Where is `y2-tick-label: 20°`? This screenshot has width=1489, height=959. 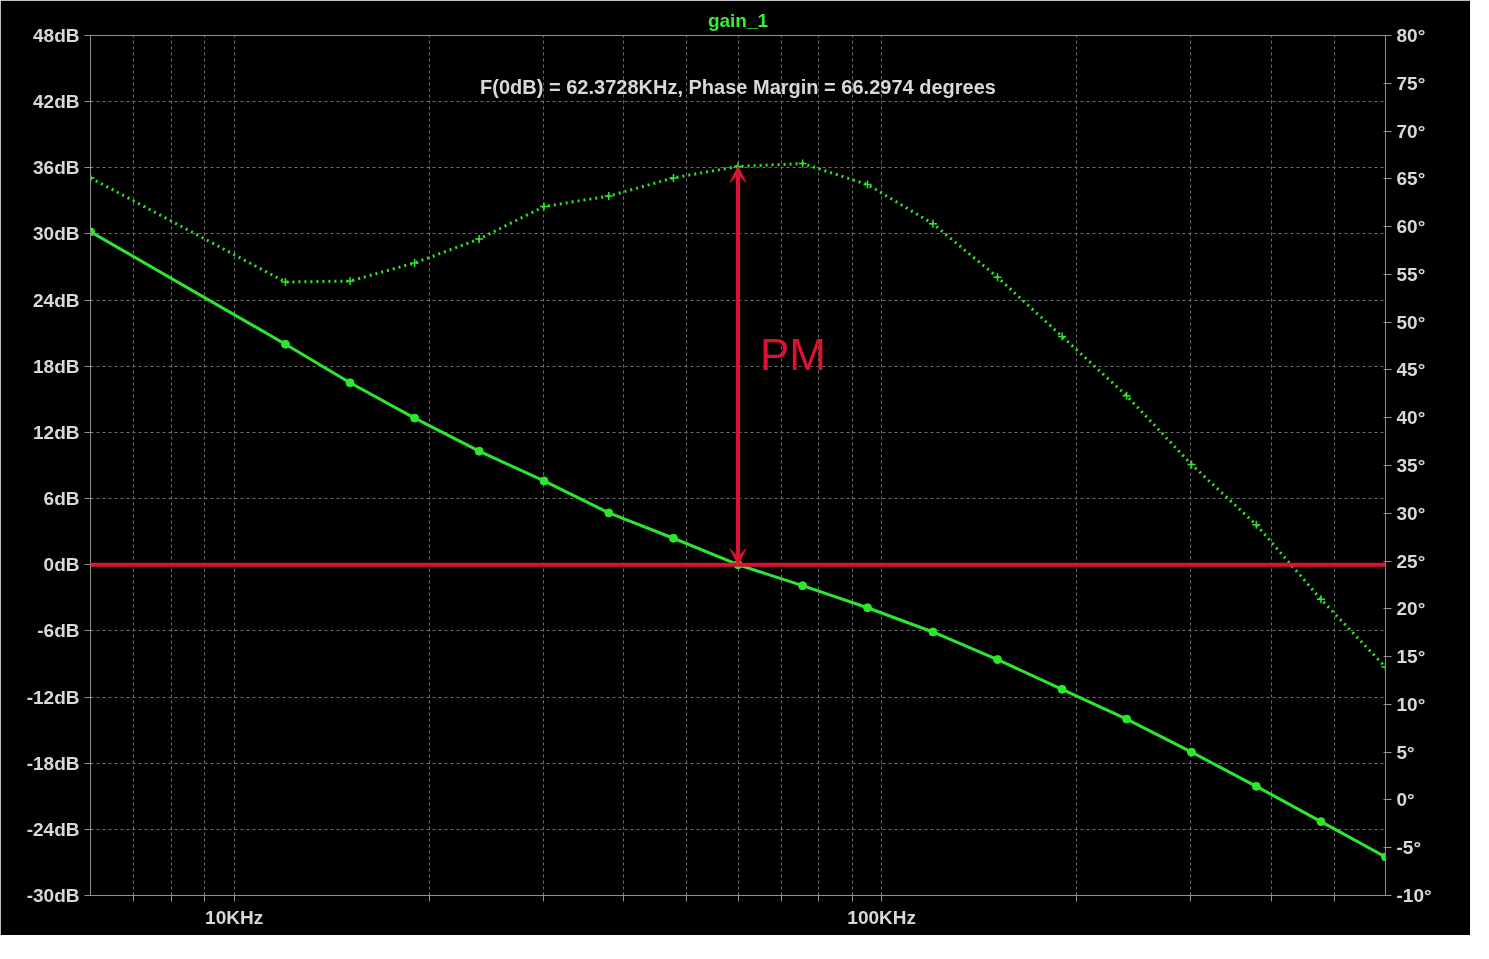 y2-tick-label: 20° is located at coordinates (1411, 609).